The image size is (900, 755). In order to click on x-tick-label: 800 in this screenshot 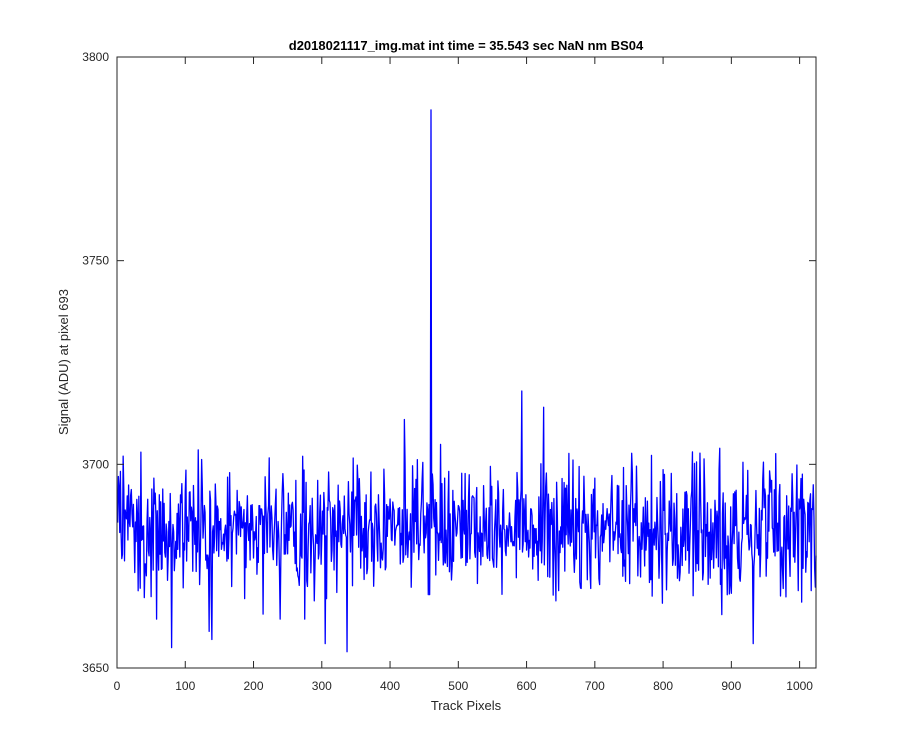, I will do `click(663, 686)`.